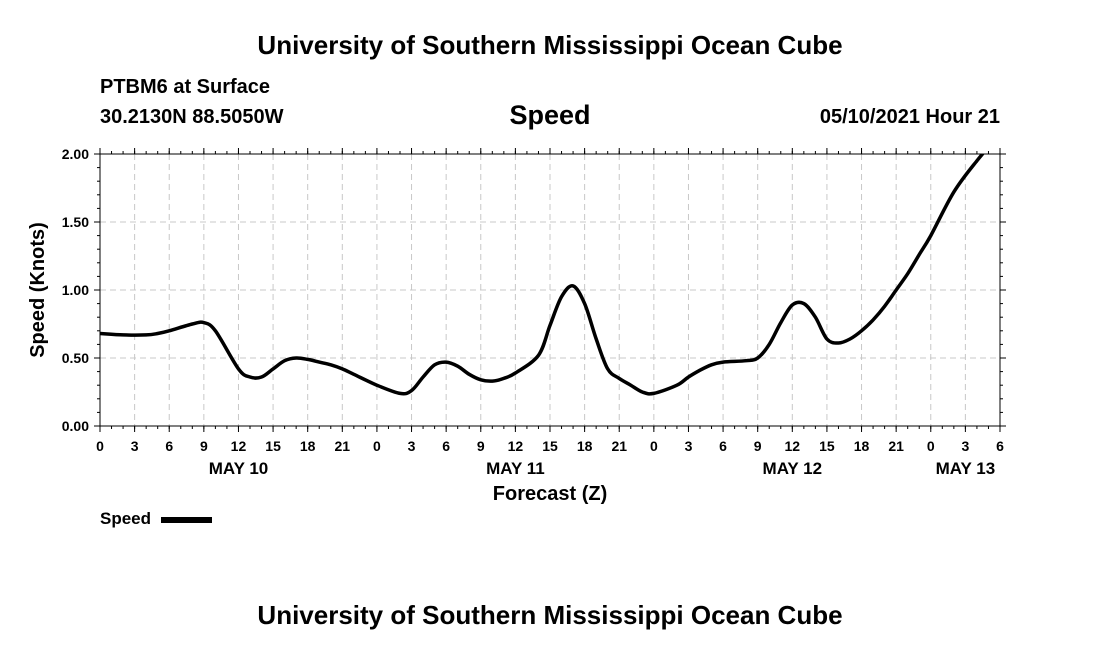  What do you see at coordinates (38, 290) in the screenshot?
I see `y-axis-label: Speed (Knots)` at bounding box center [38, 290].